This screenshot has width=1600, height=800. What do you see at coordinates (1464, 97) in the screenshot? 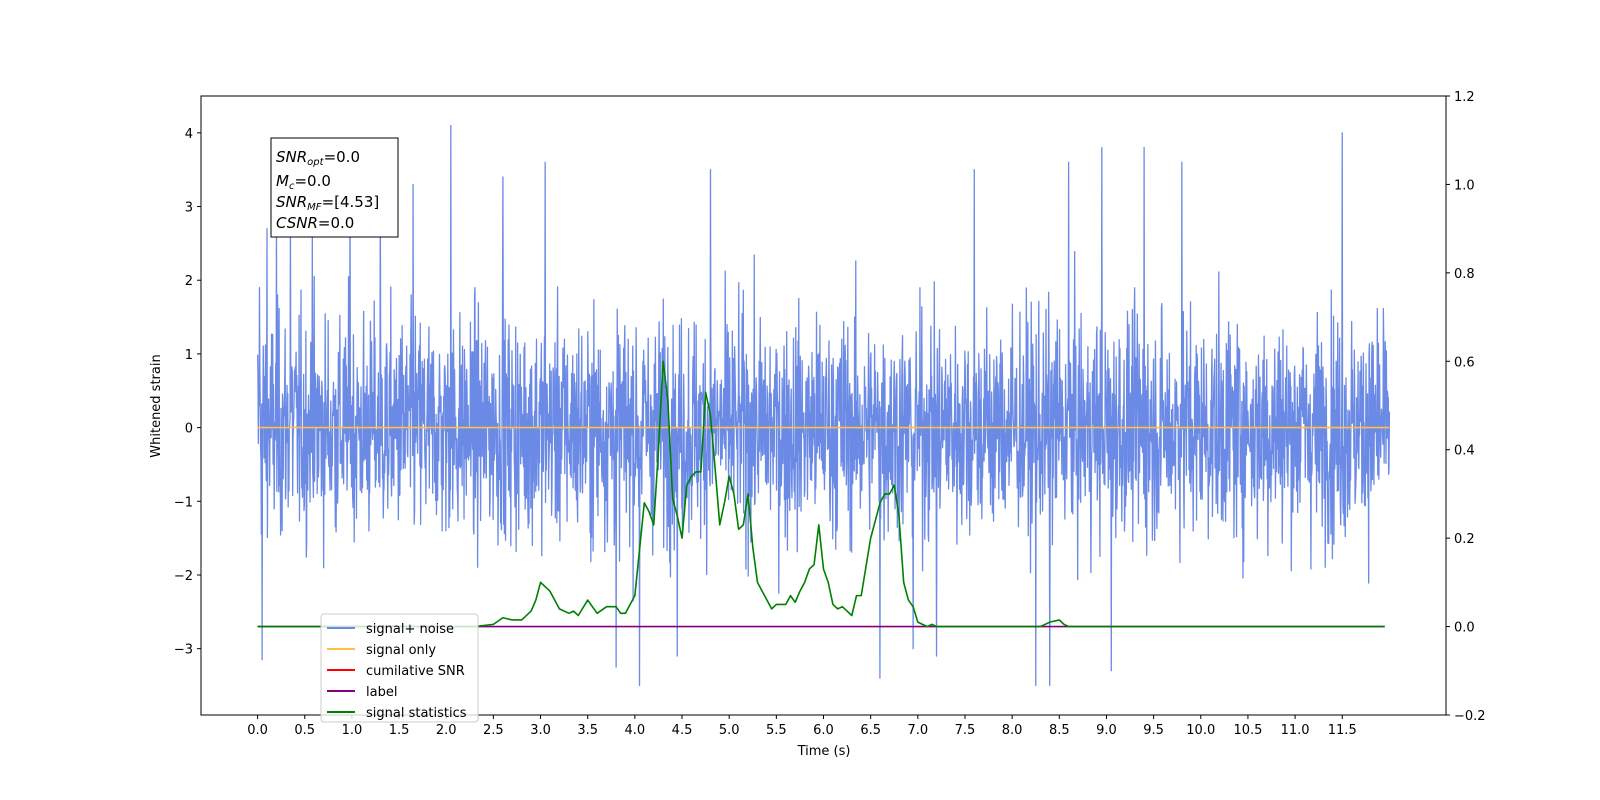
I see `y-right-tick-label: 1.2` at bounding box center [1464, 97].